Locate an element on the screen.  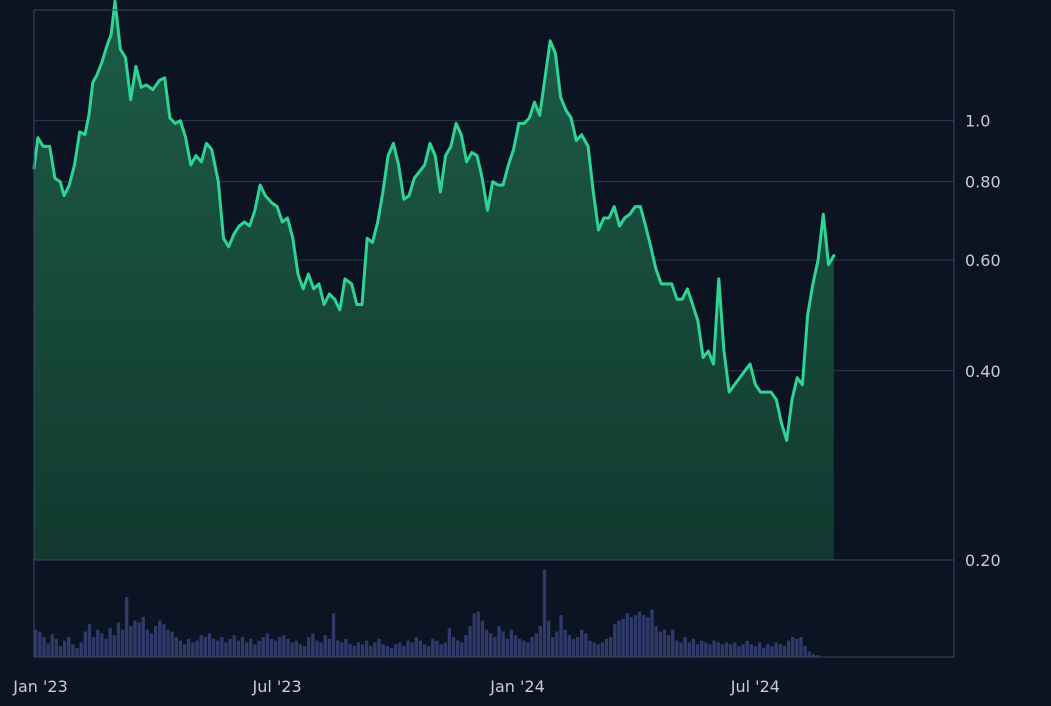
x-tick-label: Jul '23 is located at coordinates (276, 686).